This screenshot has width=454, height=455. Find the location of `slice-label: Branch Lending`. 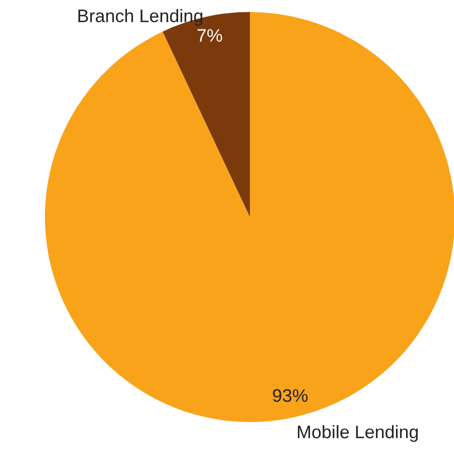

slice-label: Branch Lending is located at coordinates (140, 17).